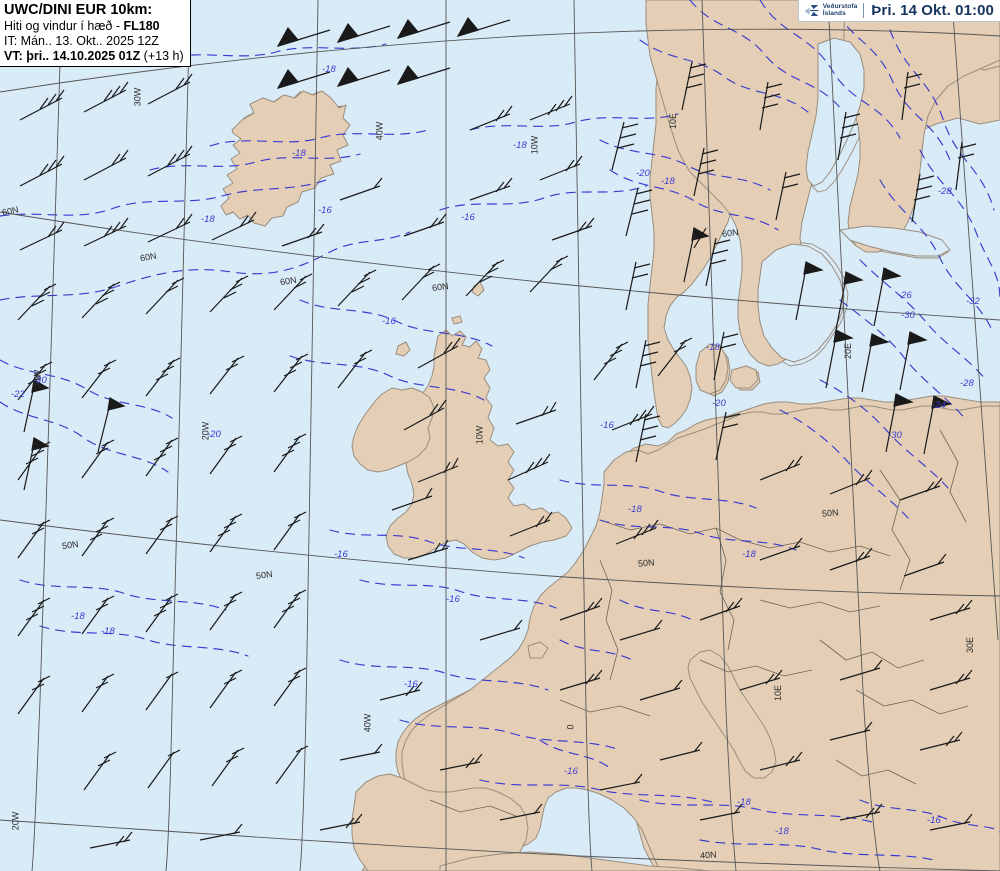 This screenshot has width=1000, height=871. I want to click on valid-offset: (+13 h), so click(162, 55).